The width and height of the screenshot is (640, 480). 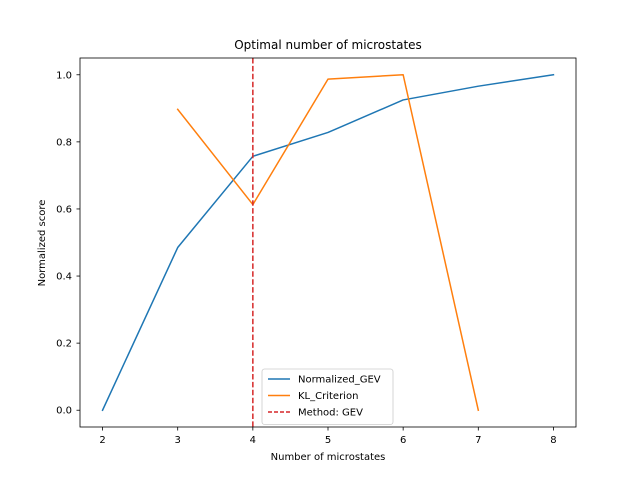 I want to click on legend-box, so click(x=327, y=396).